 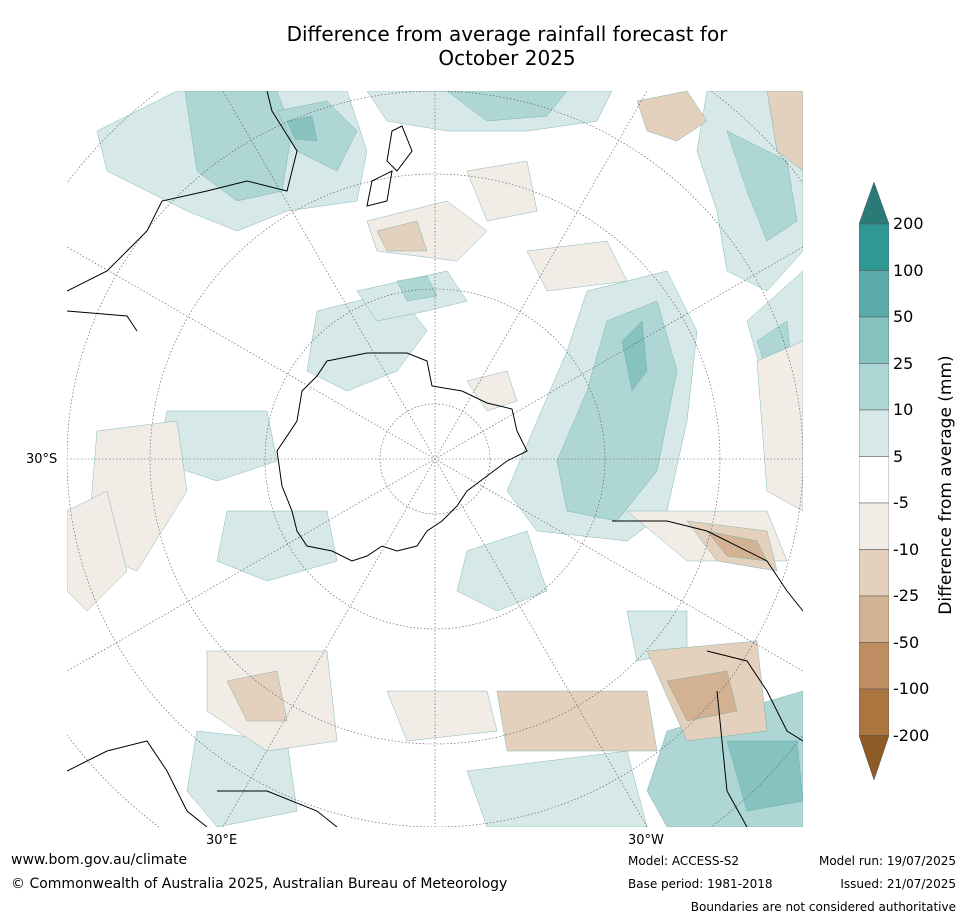 I want to click on colorbar, so click(x=874, y=481).